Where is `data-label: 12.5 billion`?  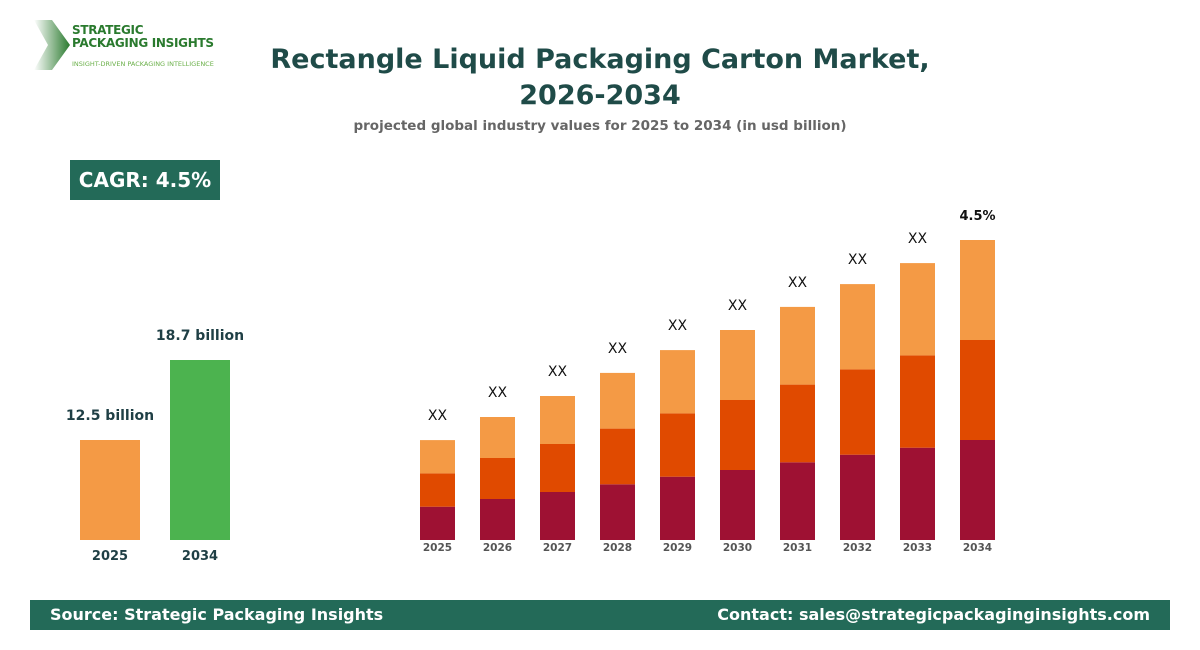
data-label: 12.5 billion is located at coordinates (110, 416).